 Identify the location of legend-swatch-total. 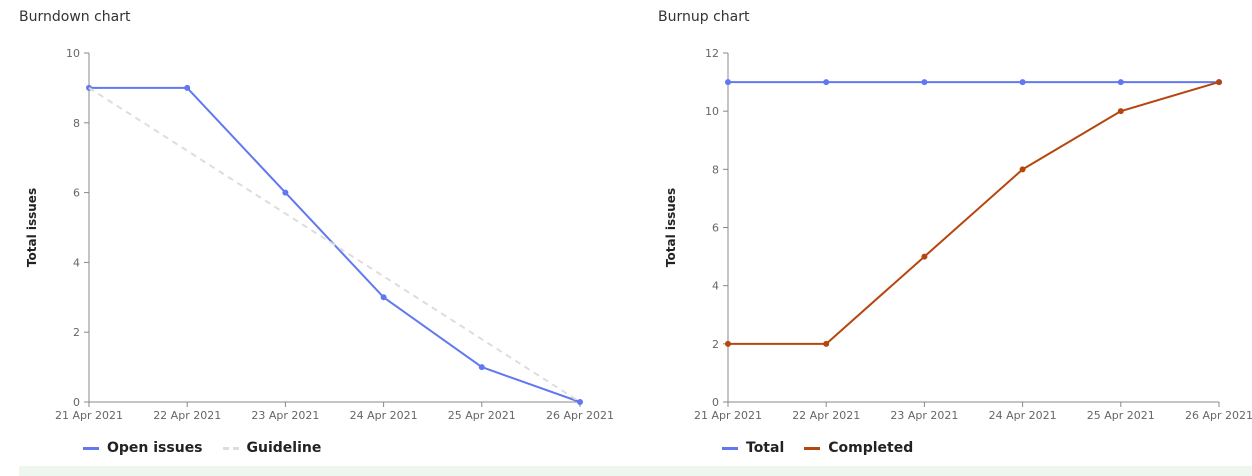
(730, 448).